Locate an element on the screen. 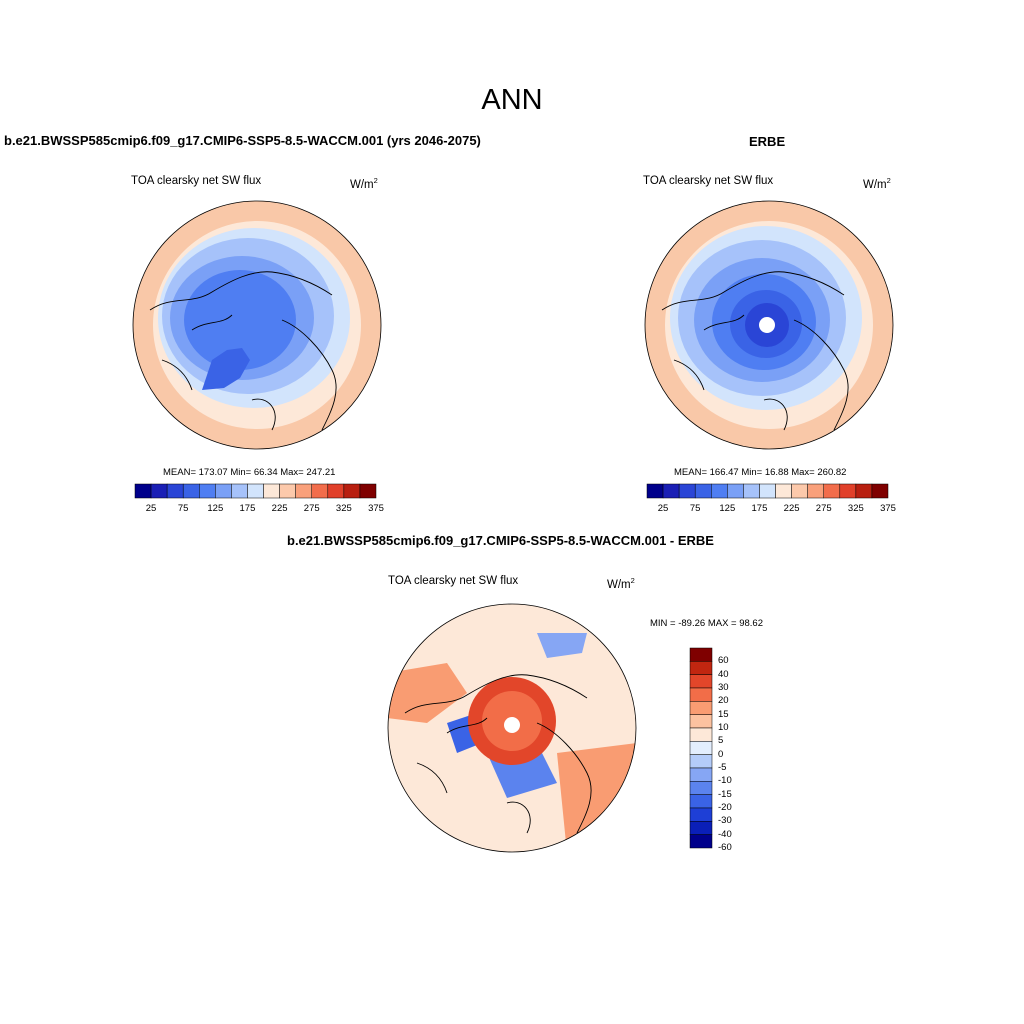  colorbar-tick-label: -40 is located at coordinates (725, 834).